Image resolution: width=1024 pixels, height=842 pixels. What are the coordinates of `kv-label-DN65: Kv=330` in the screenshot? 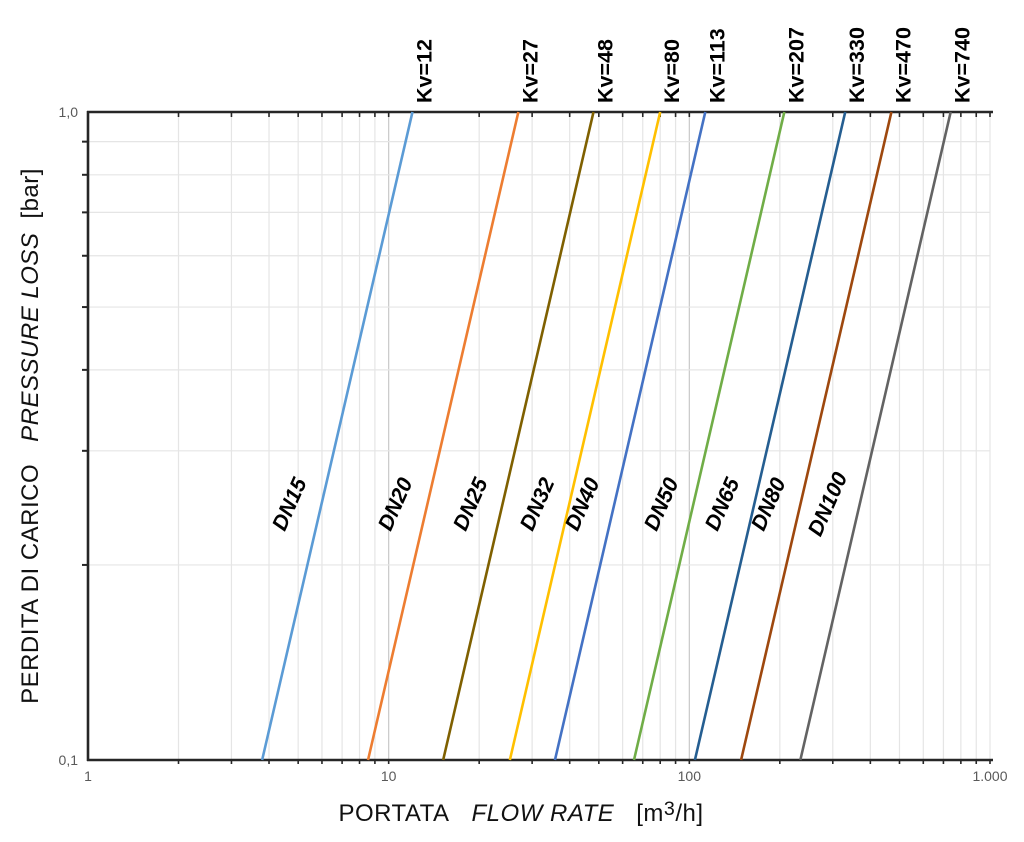 It's located at (857, 65).